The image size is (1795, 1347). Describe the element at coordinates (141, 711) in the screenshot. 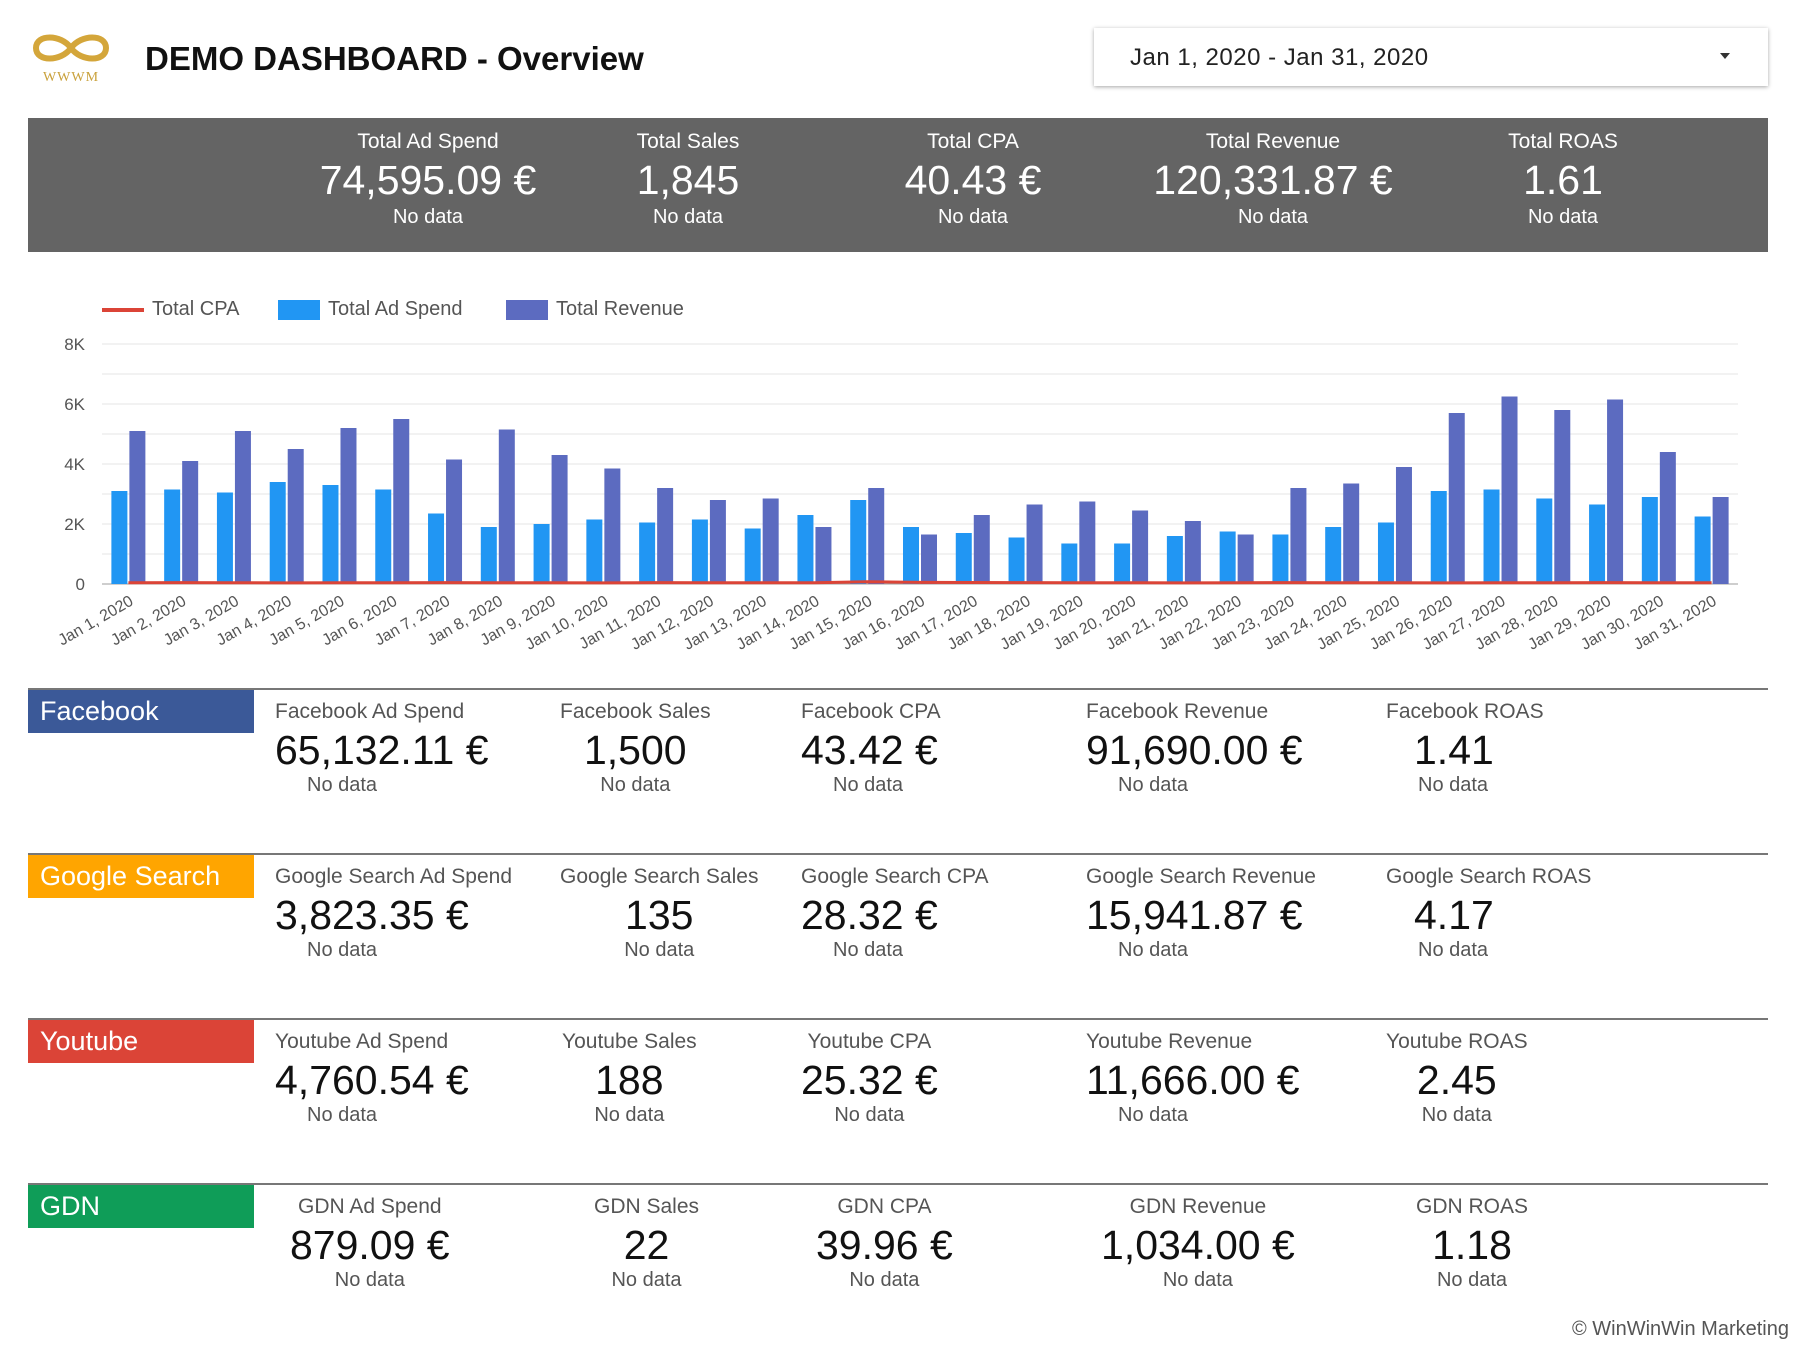

I see `channel-tag-facebook: Facebook` at that location.